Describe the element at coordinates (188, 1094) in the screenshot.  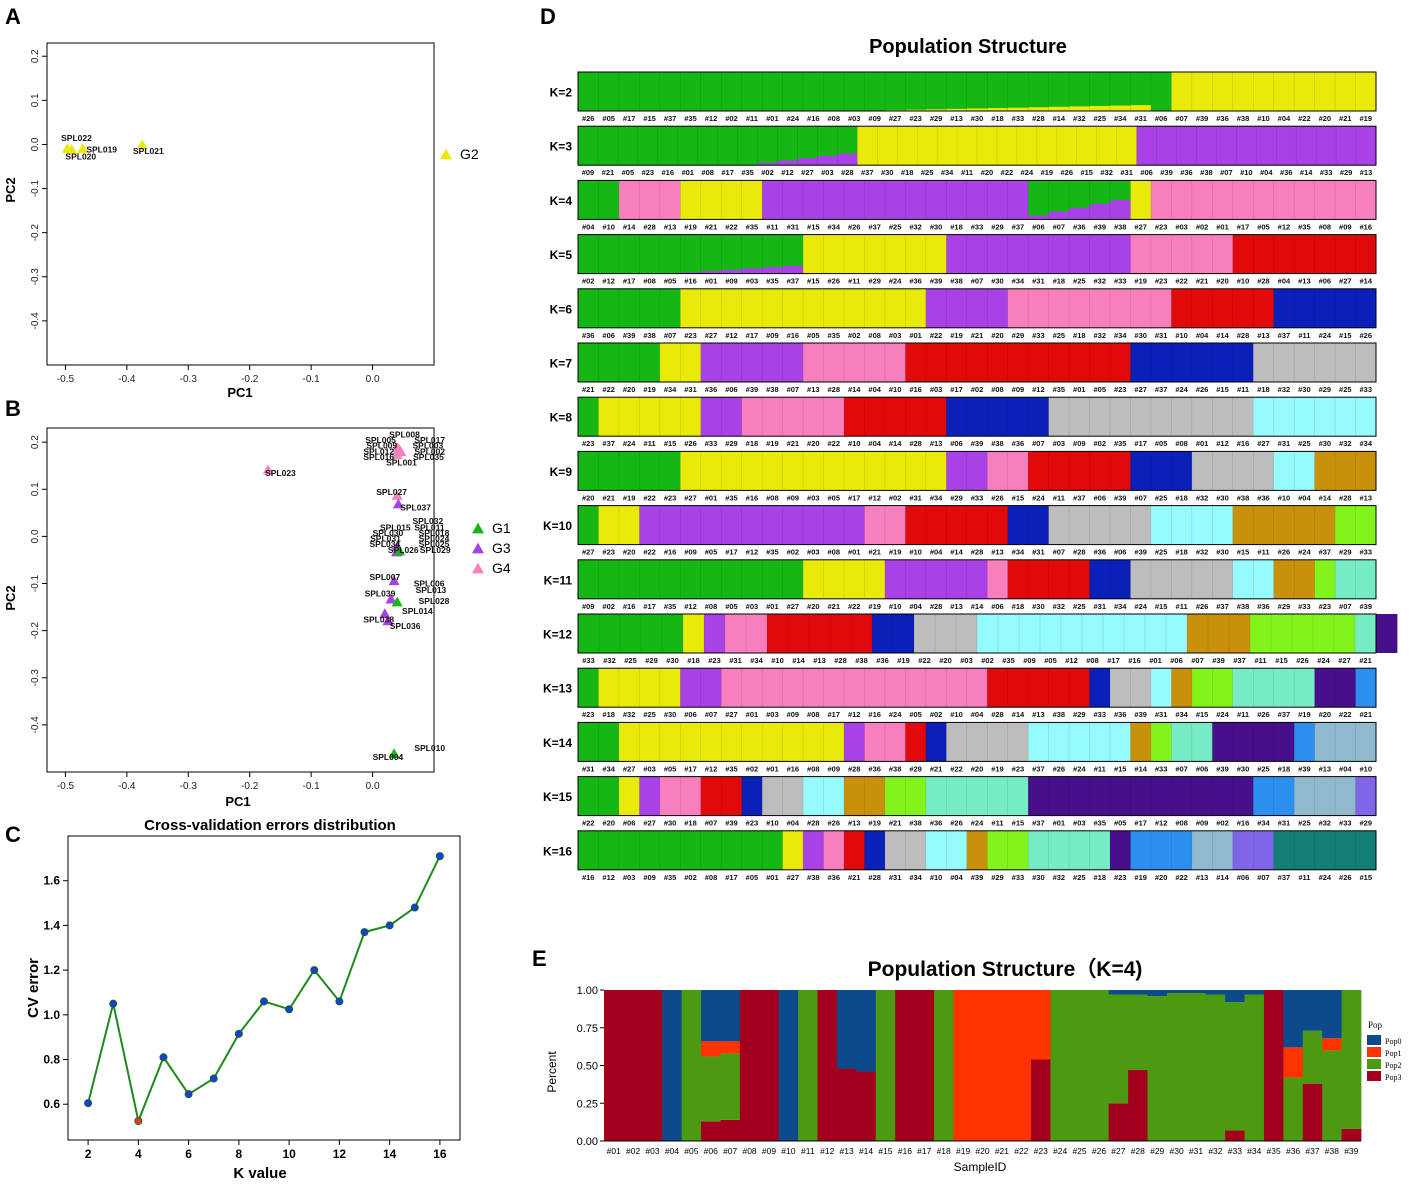
I see `cv-point` at that location.